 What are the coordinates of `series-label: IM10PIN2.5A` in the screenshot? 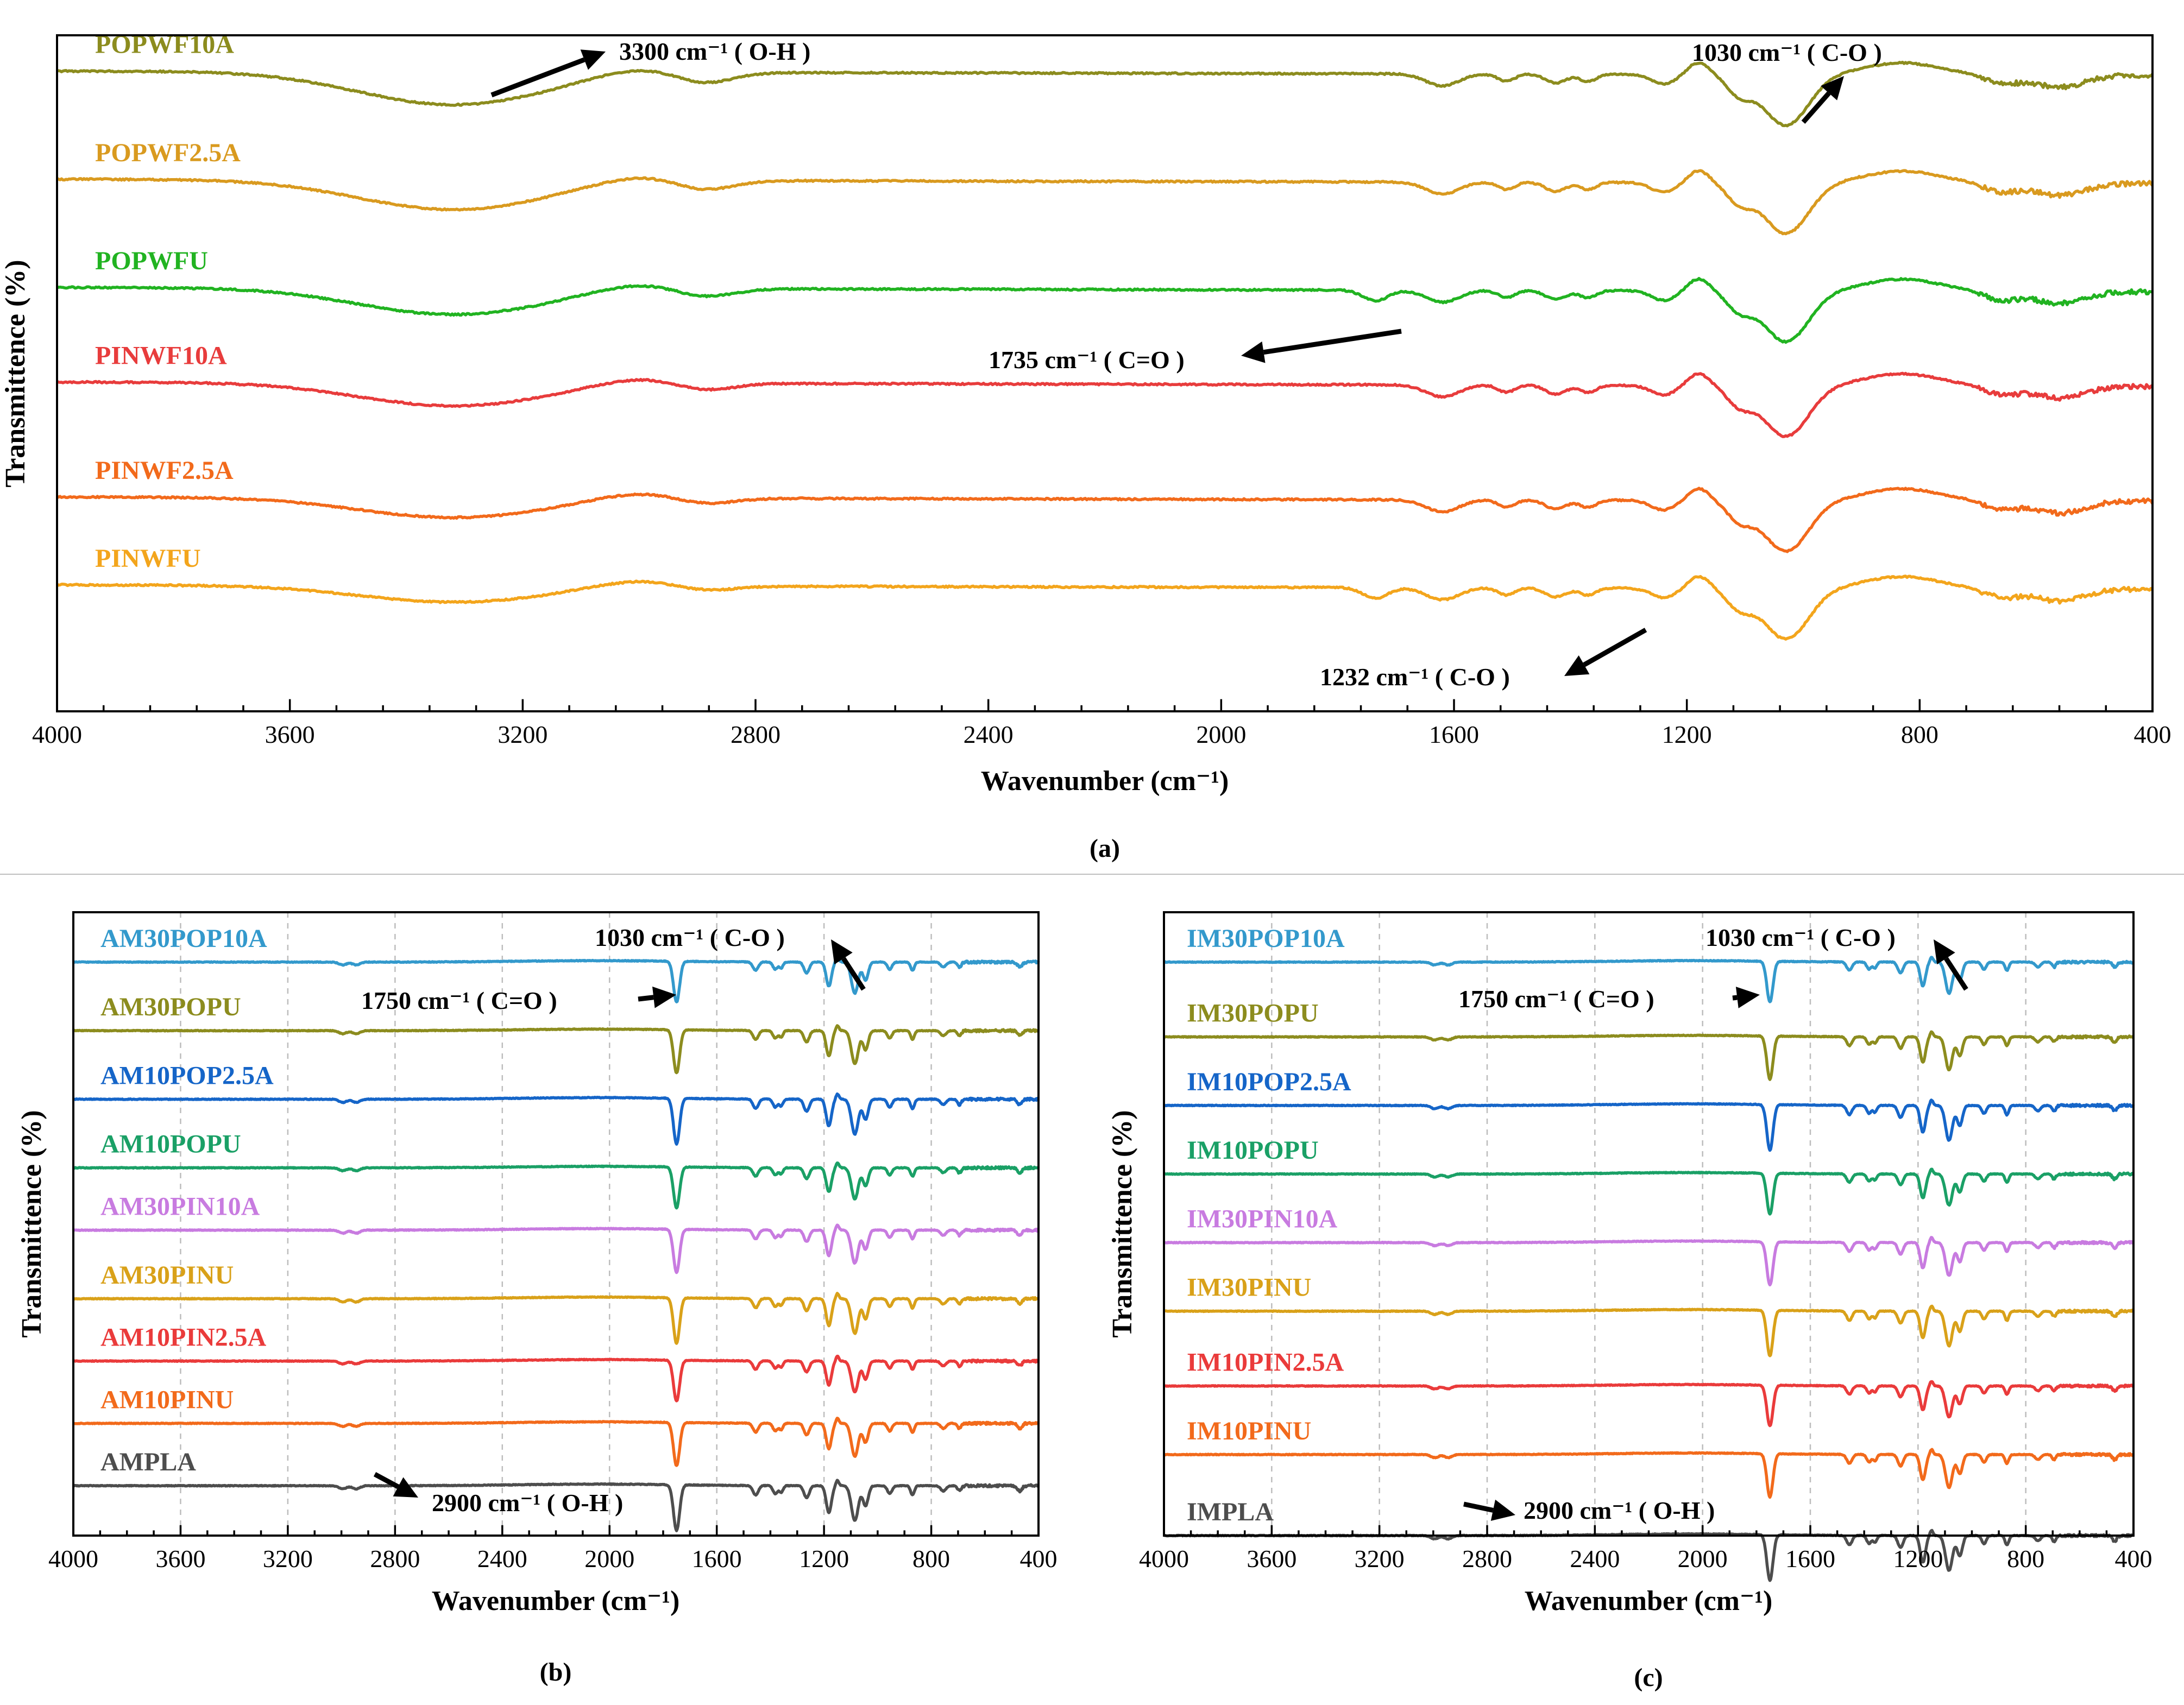 It's located at (1265, 1362).